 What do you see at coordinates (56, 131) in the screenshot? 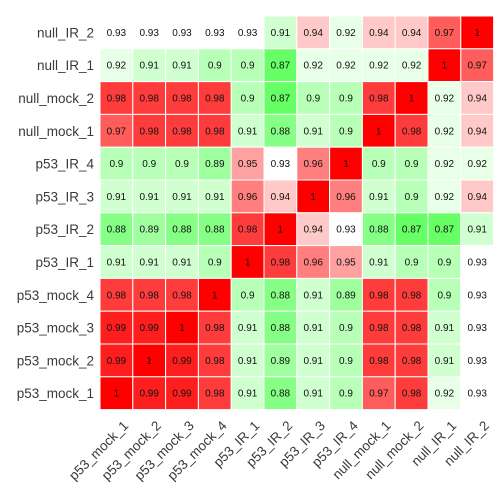
I see `y-tick-label: null_mock_1` at bounding box center [56, 131].